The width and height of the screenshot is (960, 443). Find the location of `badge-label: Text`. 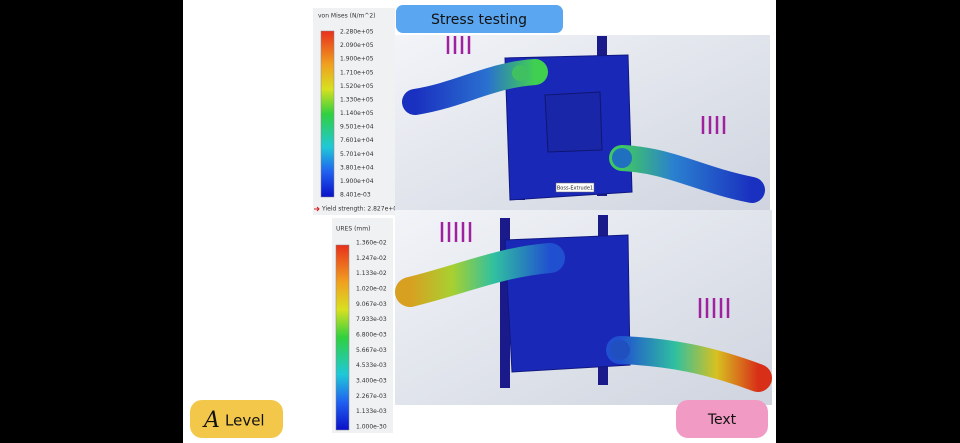

badge-label: Text is located at coordinates (722, 420).